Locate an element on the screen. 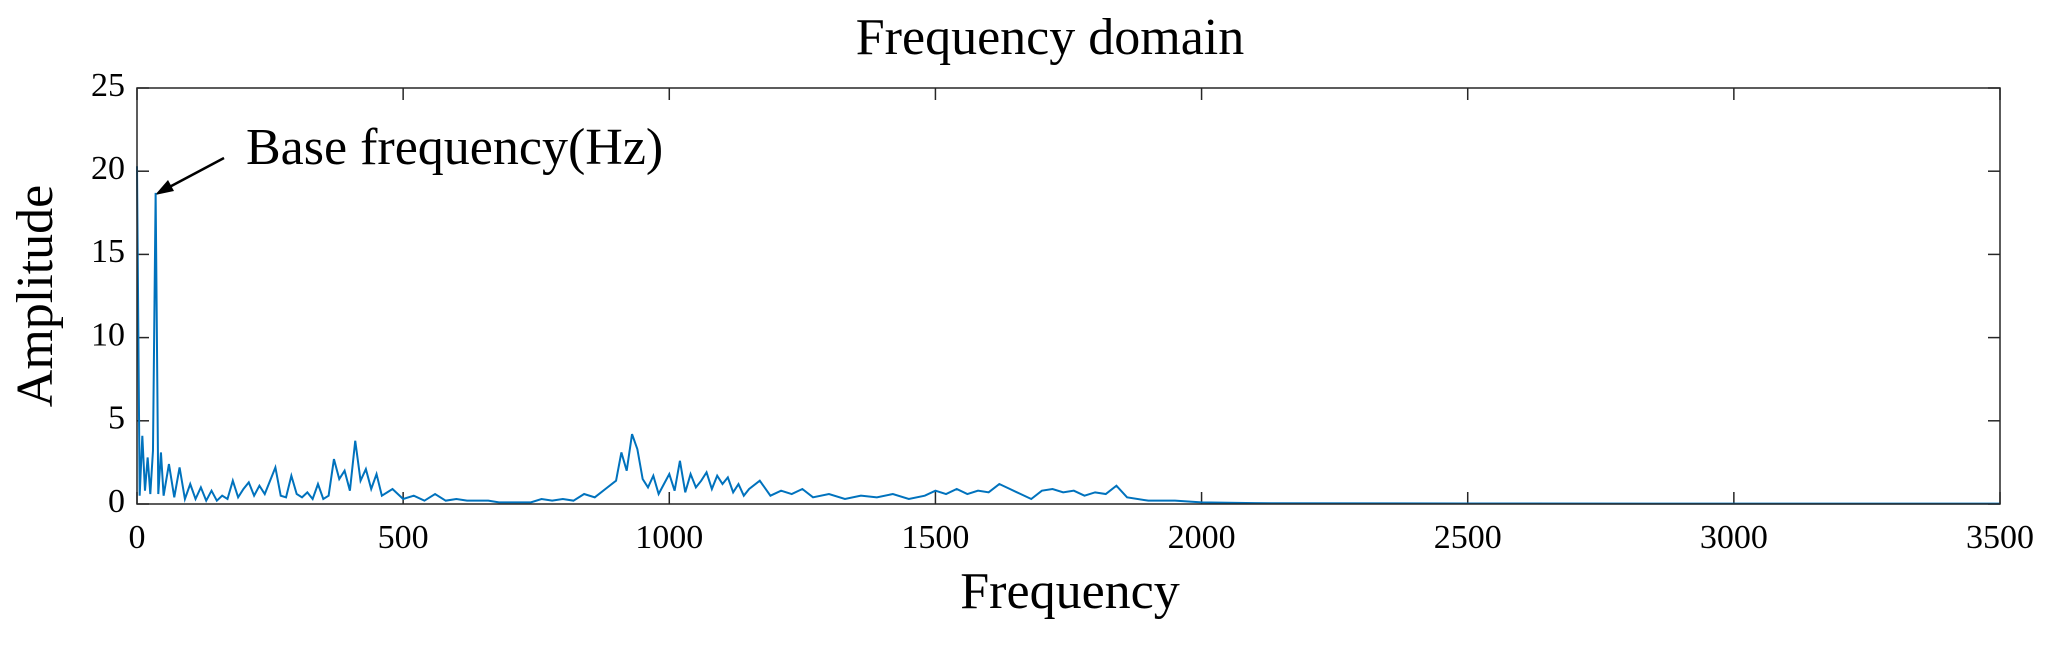 The image size is (2067, 645). x-tick-label: 3500 is located at coordinates (2000, 537).